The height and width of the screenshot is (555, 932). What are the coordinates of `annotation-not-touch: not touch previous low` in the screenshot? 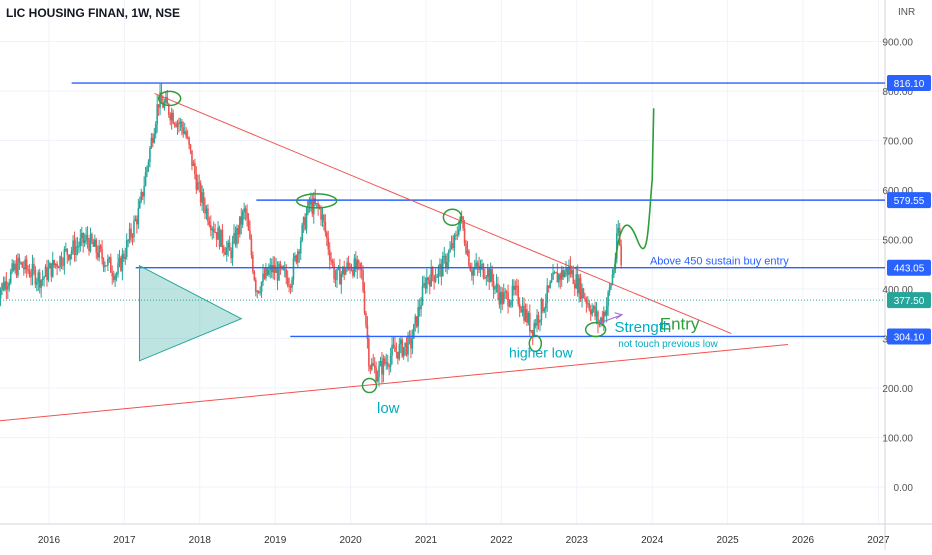 It's located at (668, 344).